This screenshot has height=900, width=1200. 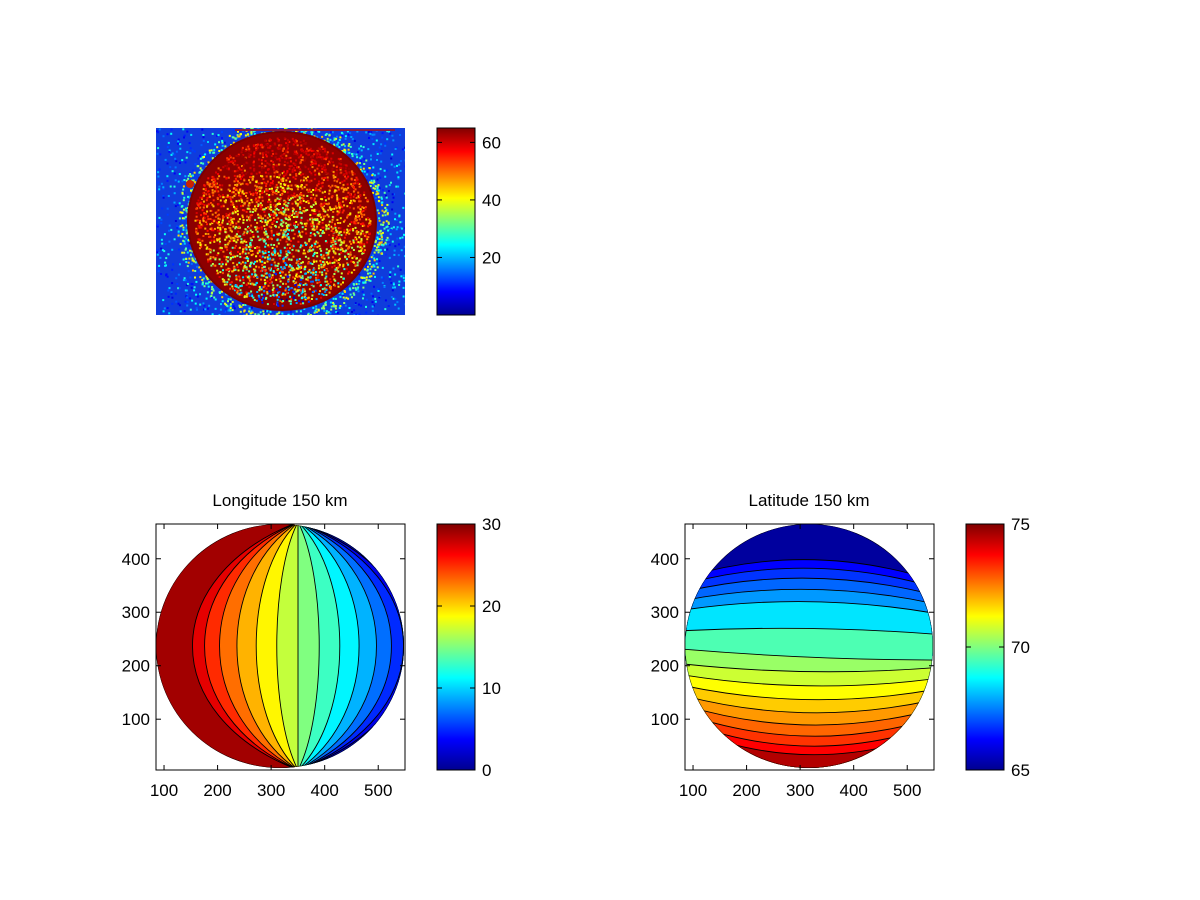 I want to click on colorbar-tick-label: 70, so click(x=1020, y=647).